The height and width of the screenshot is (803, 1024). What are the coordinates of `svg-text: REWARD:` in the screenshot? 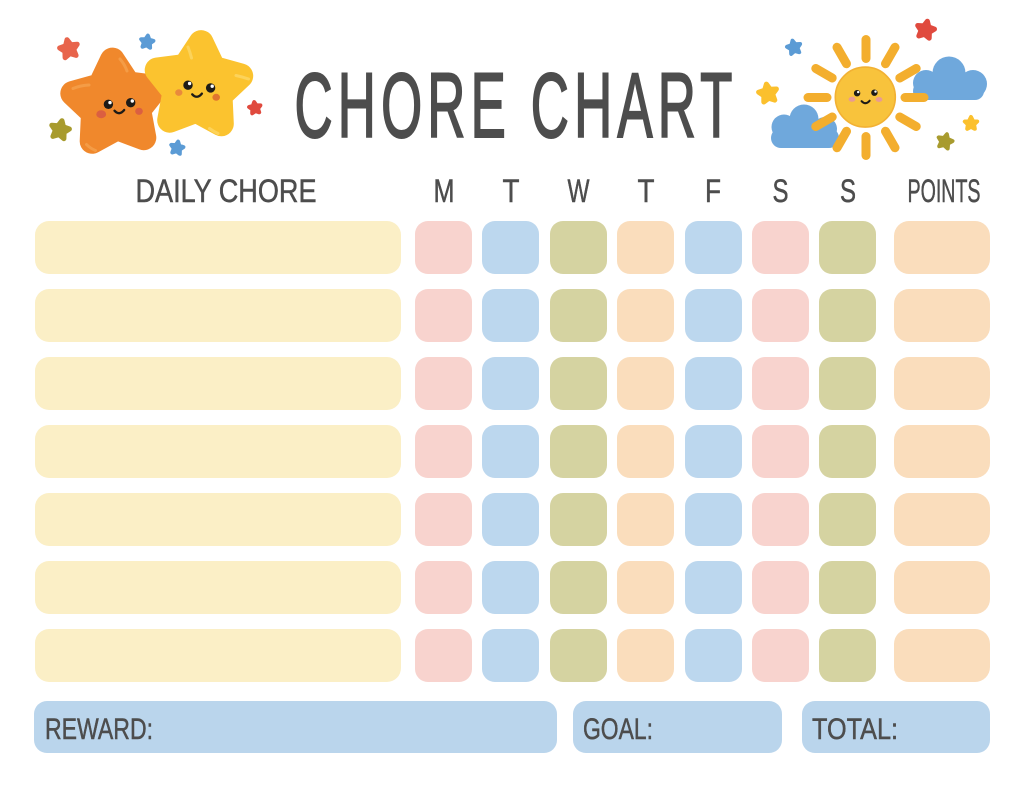 It's located at (99, 729).